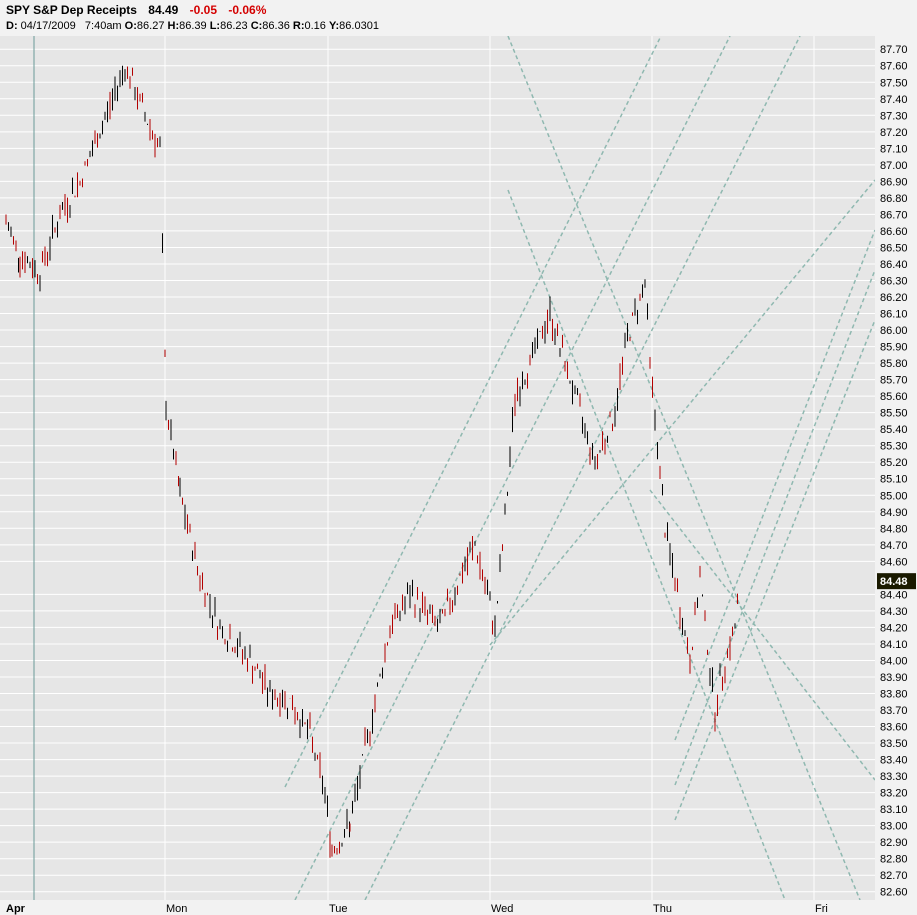 This screenshot has width=917, height=915. What do you see at coordinates (234, 26) in the screenshot?
I see `low-value: 86.23` at bounding box center [234, 26].